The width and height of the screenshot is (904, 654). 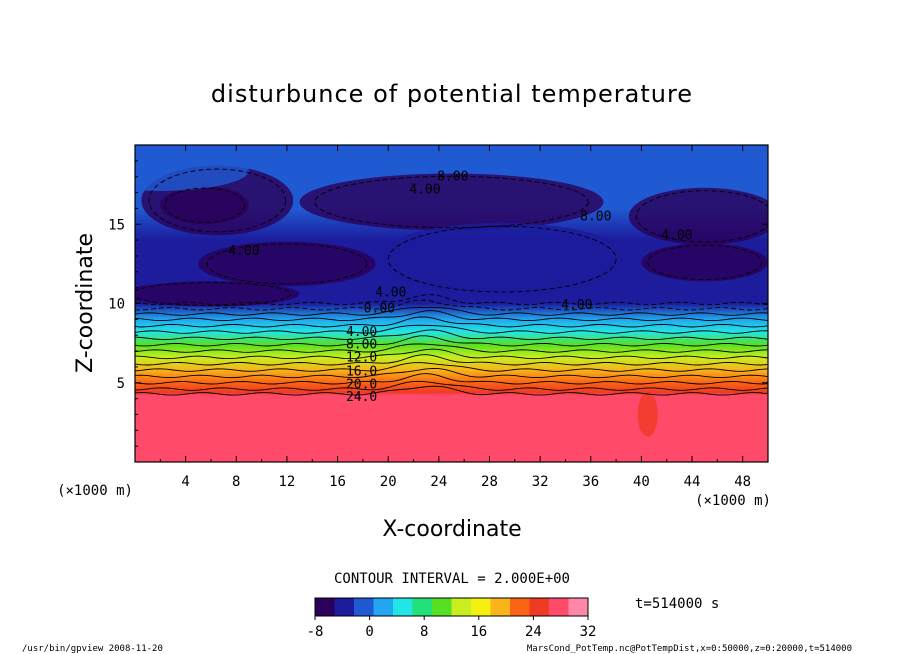 What do you see at coordinates (116, 305) in the screenshot?
I see `y-tick-label: 10` at bounding box center [116, 305].